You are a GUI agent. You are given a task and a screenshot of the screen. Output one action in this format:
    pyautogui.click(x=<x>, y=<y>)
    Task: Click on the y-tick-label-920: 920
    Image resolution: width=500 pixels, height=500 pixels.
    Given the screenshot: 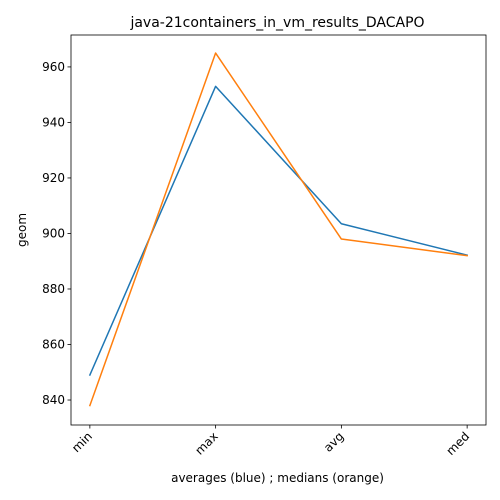 What is the action you would take?
    pyautogui.click(x=53, y=178)
    